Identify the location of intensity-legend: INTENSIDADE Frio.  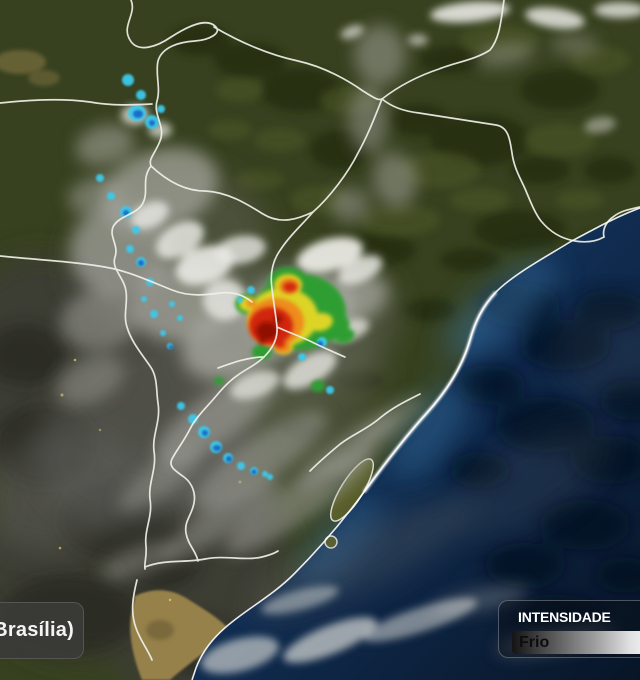
(569, 629).